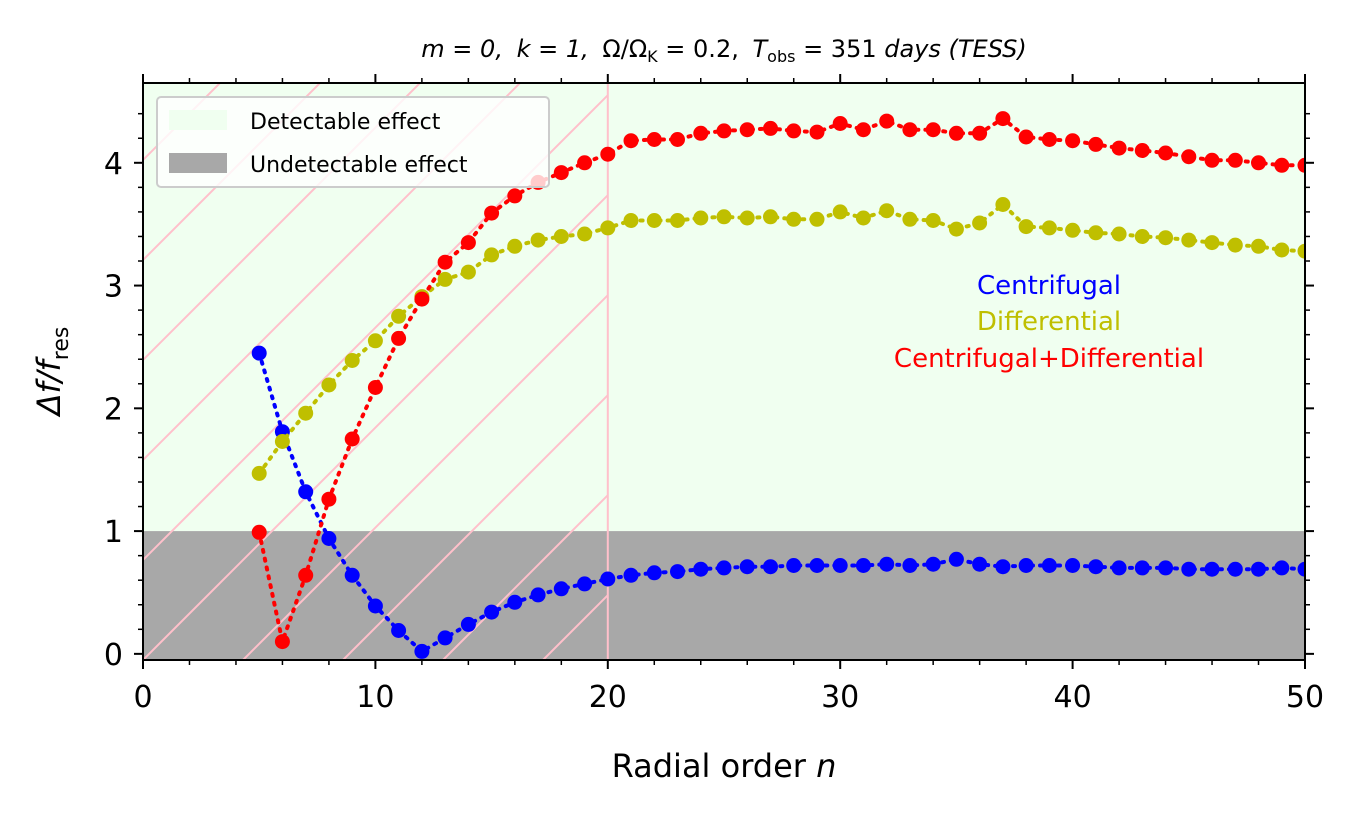 The height and width of the screenshot is (816, 1361). I want to click on x-tick-label: 40, so click(1073, 697).